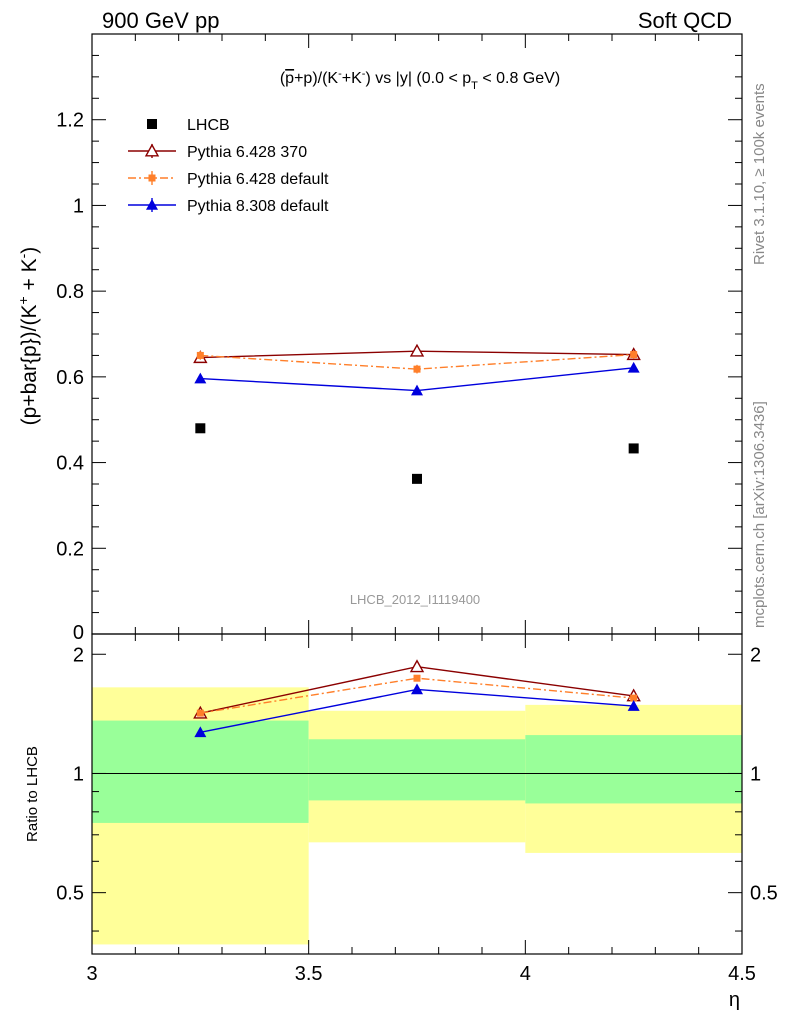 This screenshot has height=1024, width=786. I want to click on ratio-series-py8_default, so click(417, 710).